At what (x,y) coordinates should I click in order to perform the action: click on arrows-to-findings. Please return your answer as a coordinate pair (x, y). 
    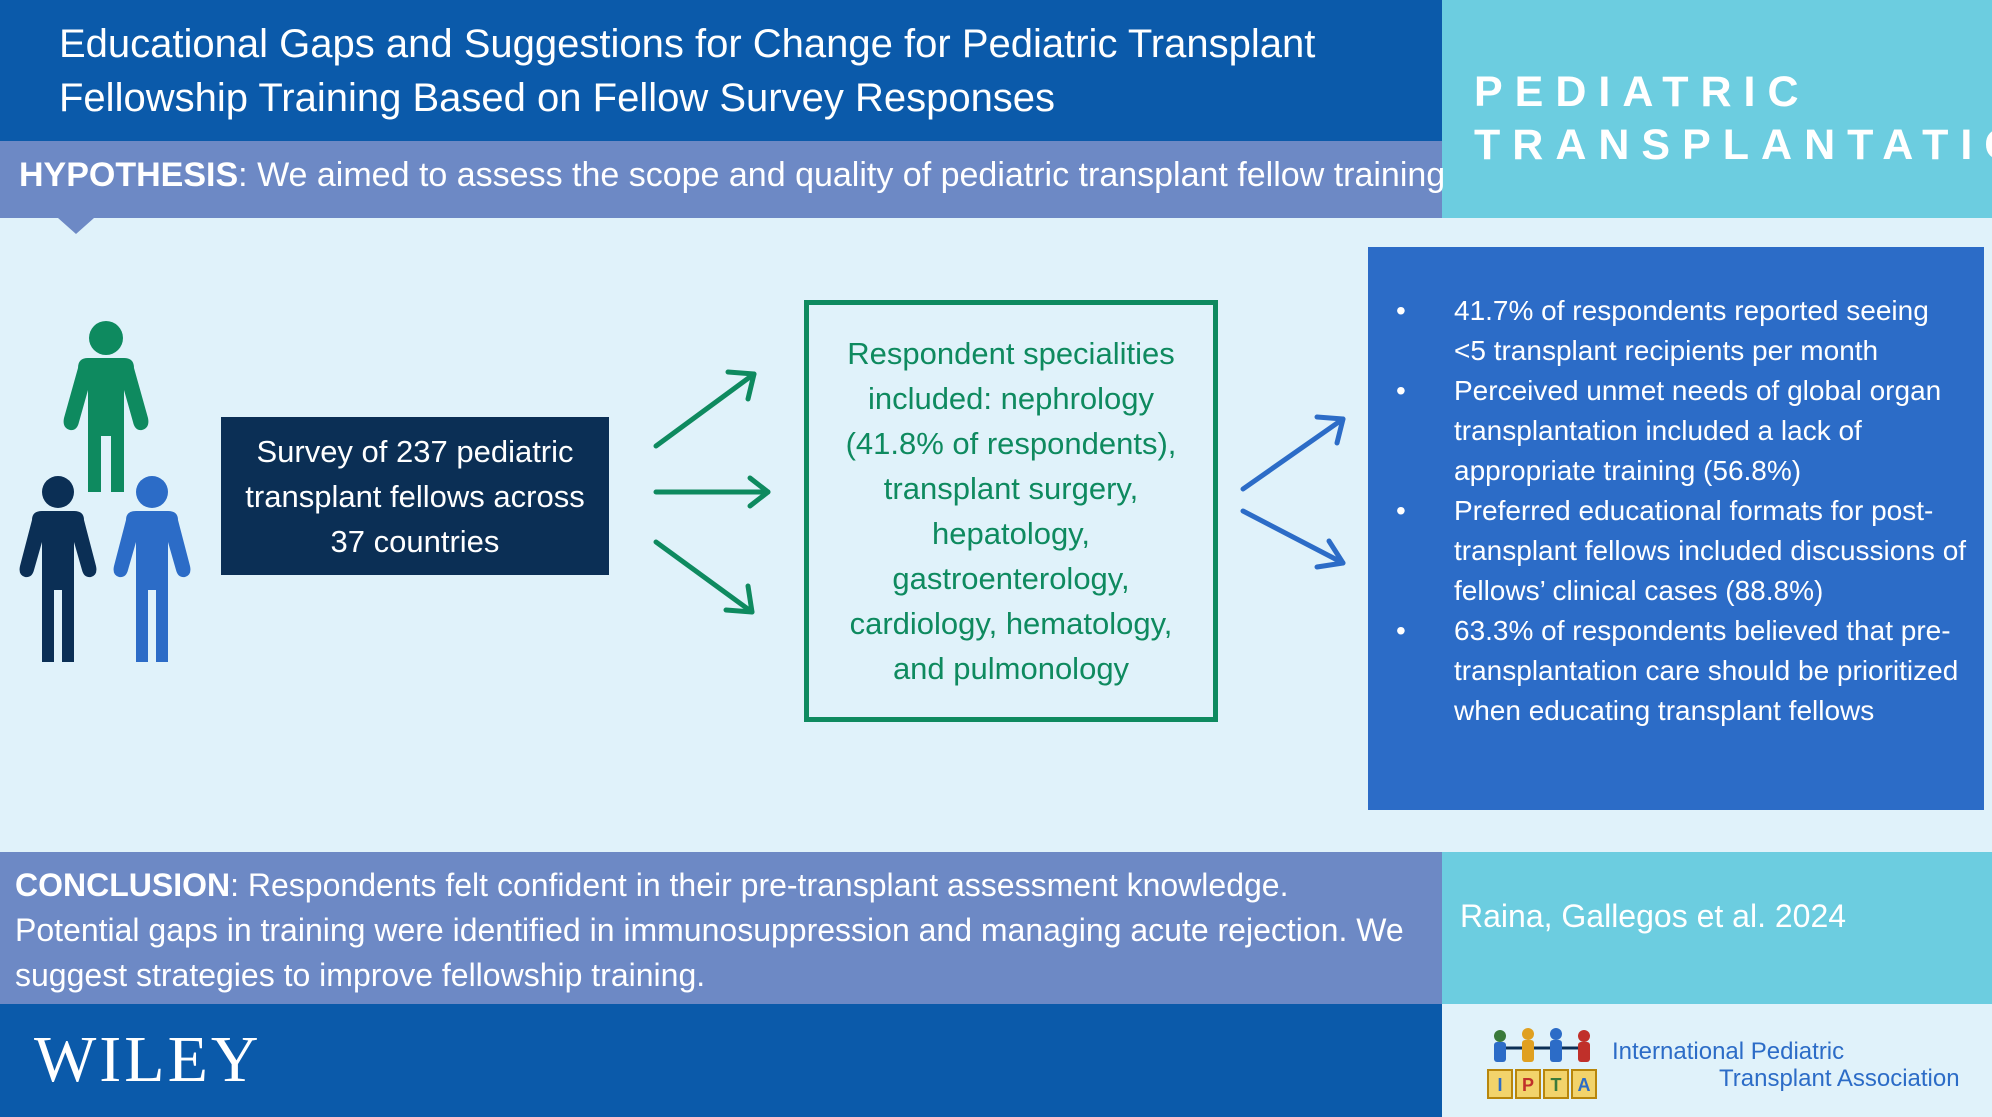
    Looking at the image, I should click on (1293, 492).